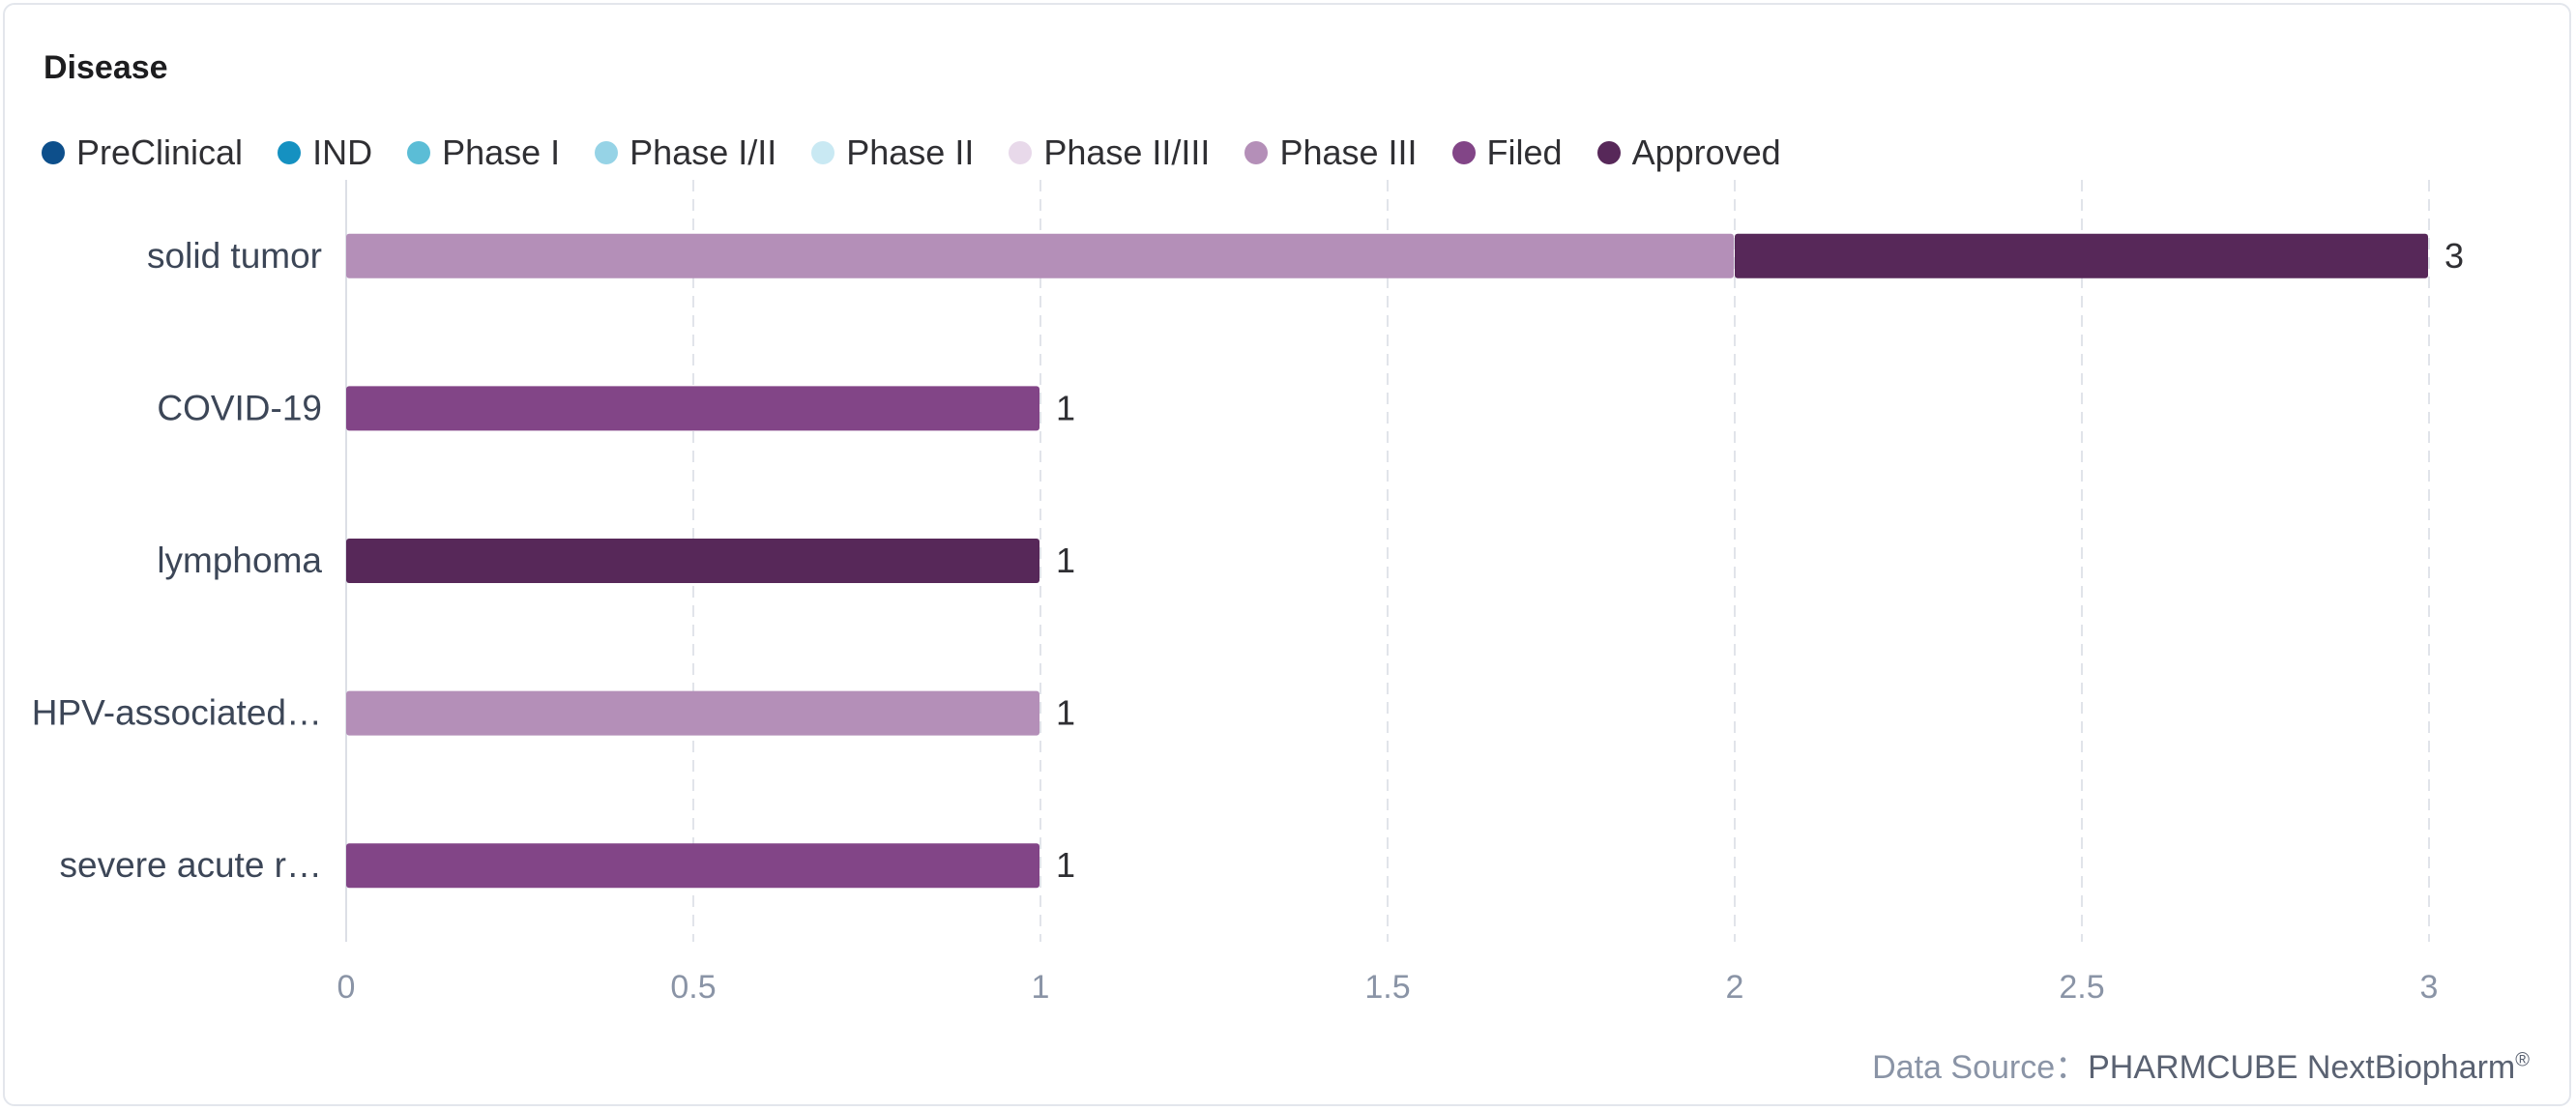 Image resolution: width=2576 pixels, height=1111 pixels. I want to click on legend-item-phase-i: Phase I, so click(483, 152).